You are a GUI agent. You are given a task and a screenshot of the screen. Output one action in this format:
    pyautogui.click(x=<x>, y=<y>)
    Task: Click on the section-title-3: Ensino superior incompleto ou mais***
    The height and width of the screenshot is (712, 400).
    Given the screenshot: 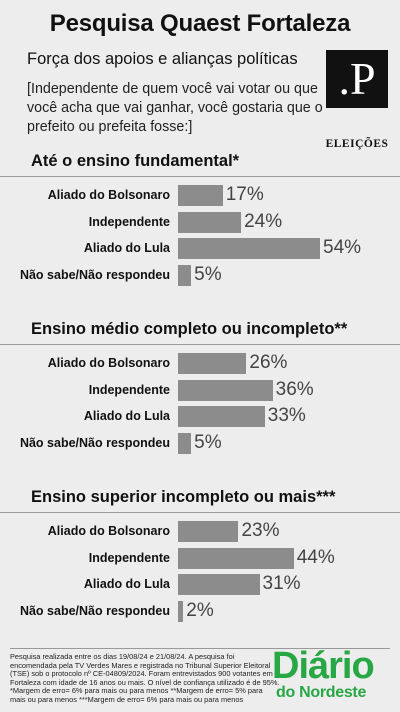 What is the action you would take?
    pyautogui.click(x=183, y=497)
    